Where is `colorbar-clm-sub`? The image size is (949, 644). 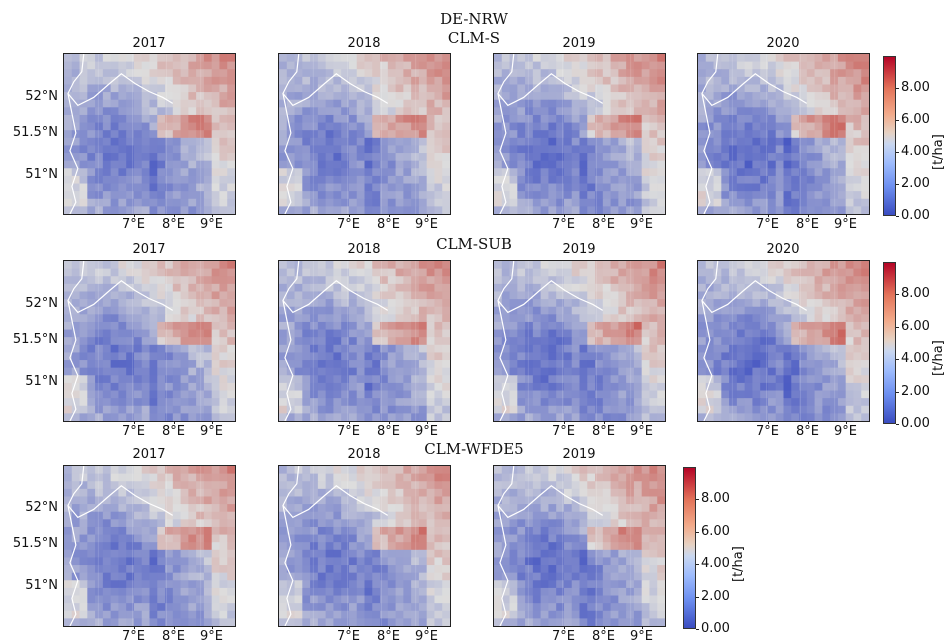 colorbar-clm-sub is located at coordinates (889, 343).